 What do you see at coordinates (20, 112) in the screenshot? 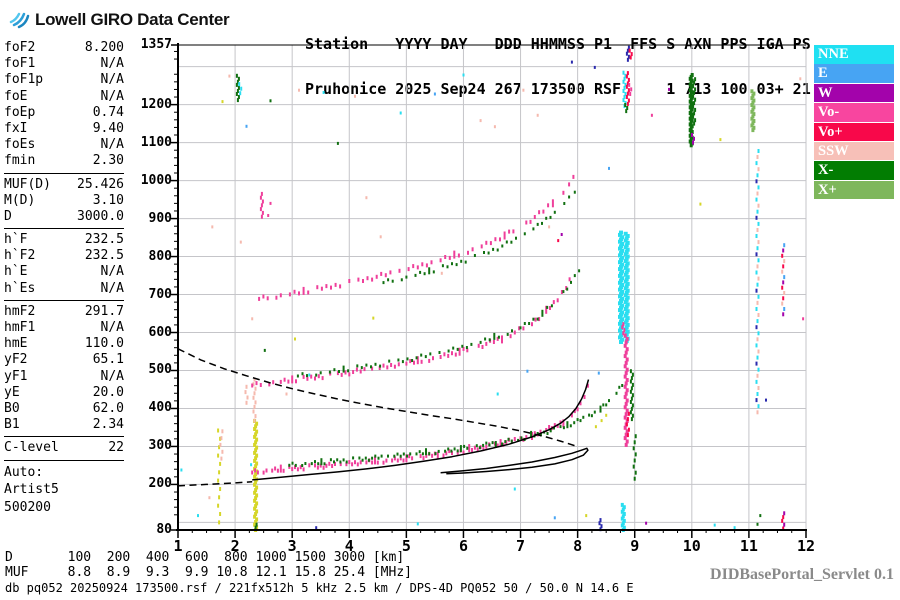
I see `param-label: foEp` at bounding box center [20, 112].